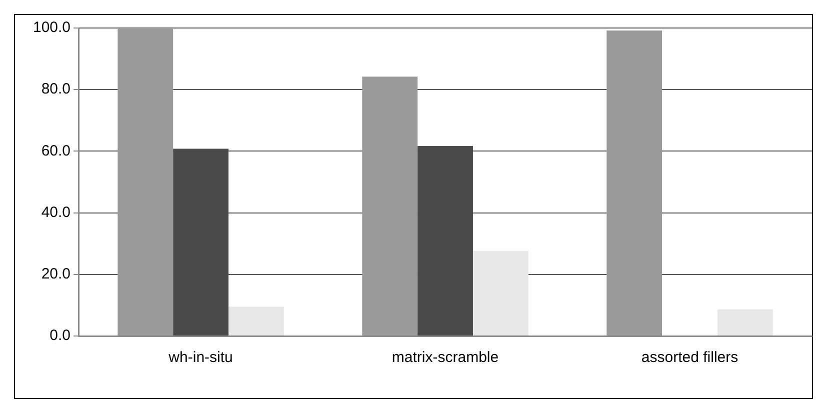 The image size is (829, 415). What do you see at coordinates (56, 151) in the screenshot?
I see `y-tick-label: 60.0` at bounding box center [56, 151].